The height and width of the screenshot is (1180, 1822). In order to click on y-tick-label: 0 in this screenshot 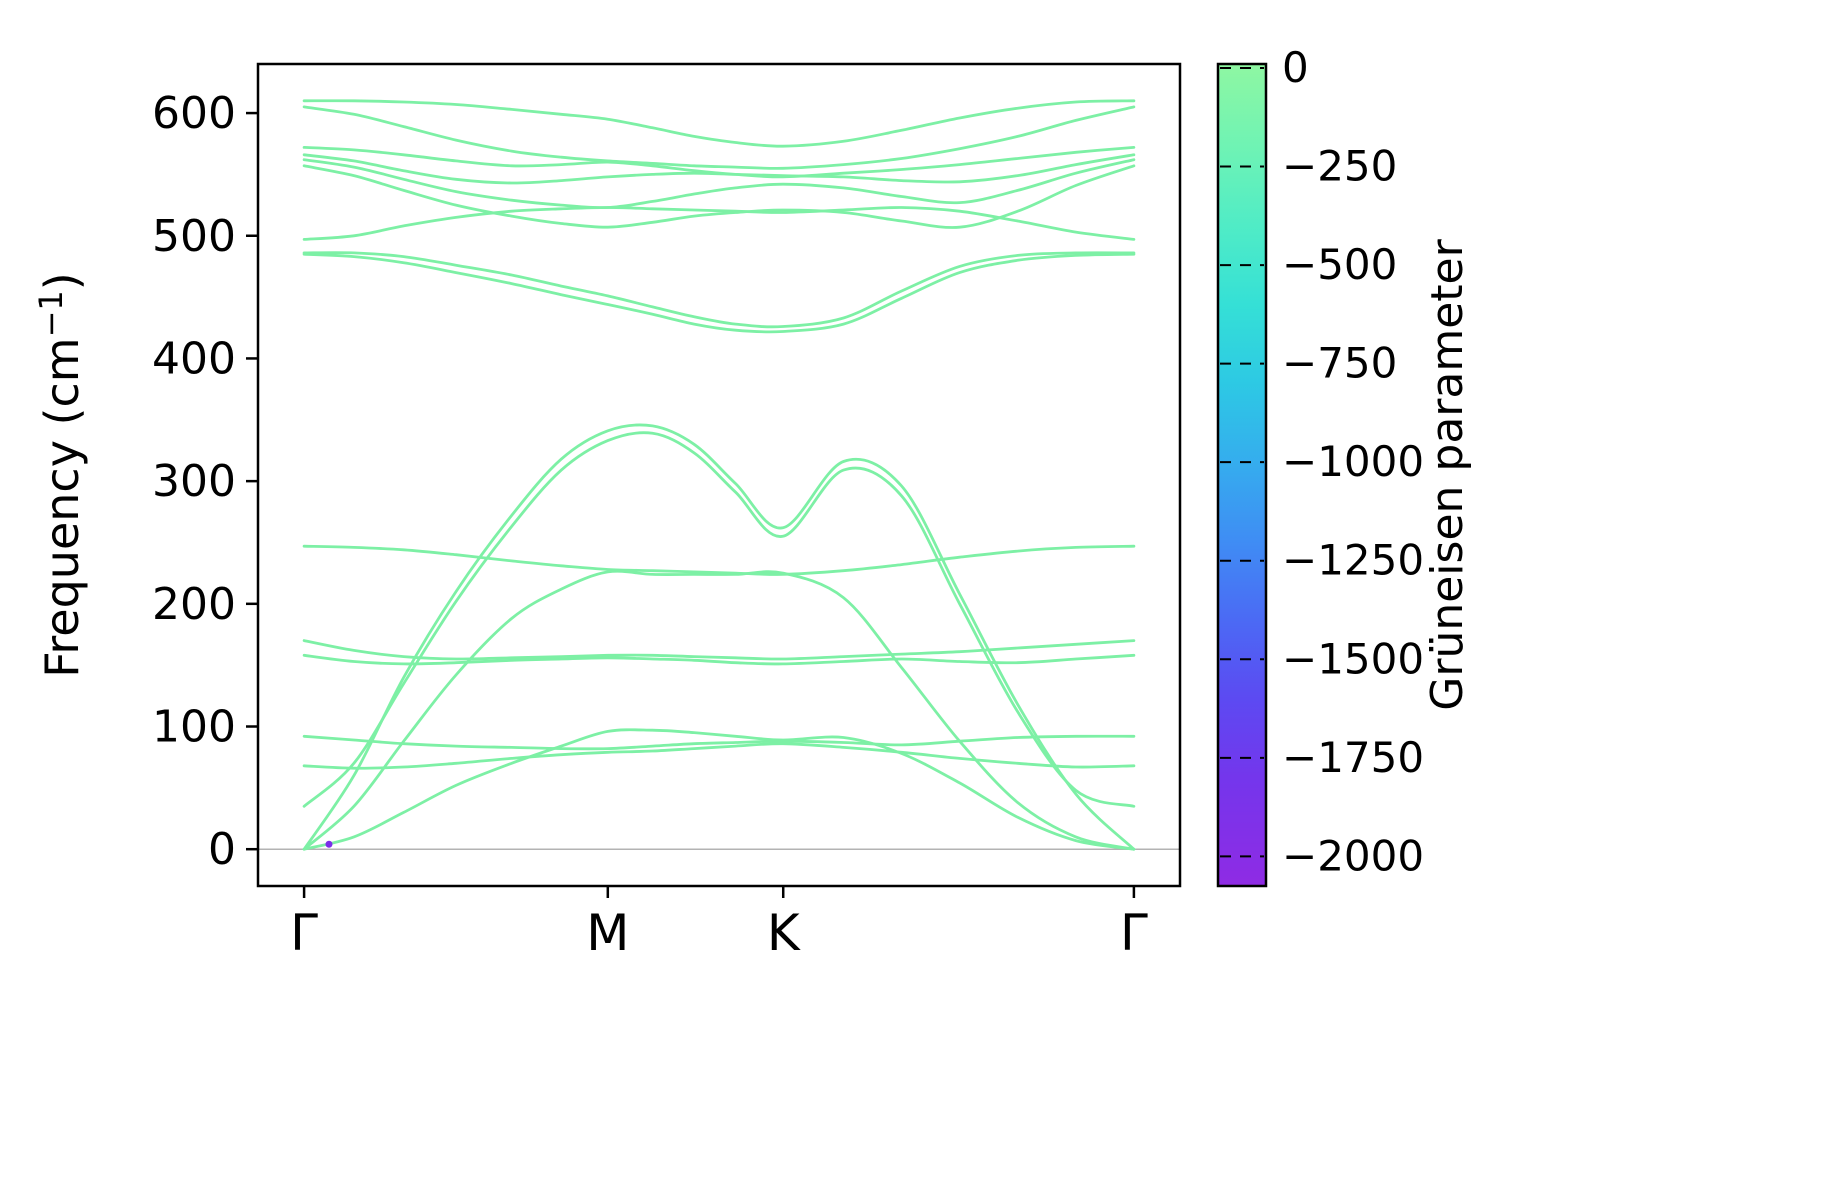, I will do `click(222, 849)`.